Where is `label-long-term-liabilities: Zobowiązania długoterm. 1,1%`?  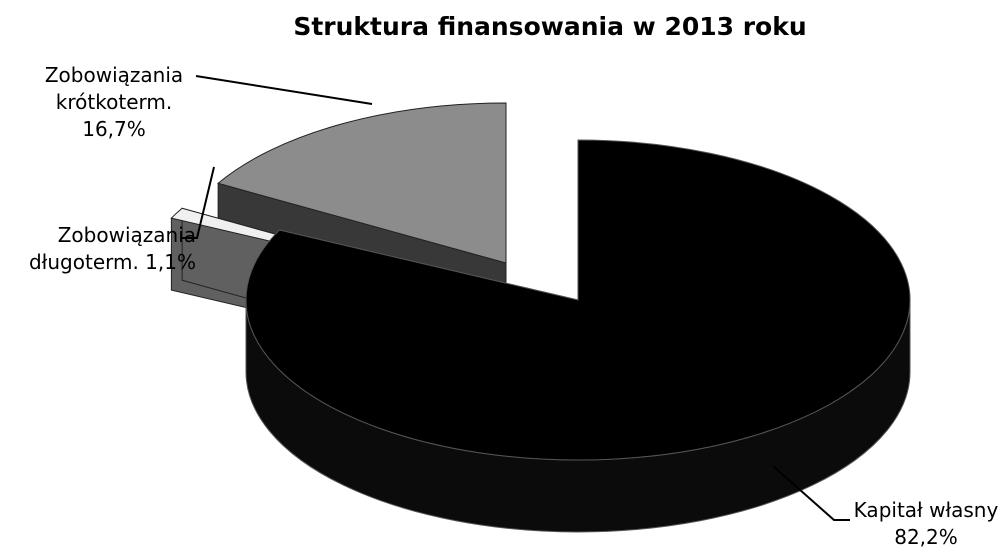 label-long-term-liabilities: Zobowiązania długoterm. 1,1% is located at coordinates (98, 249).